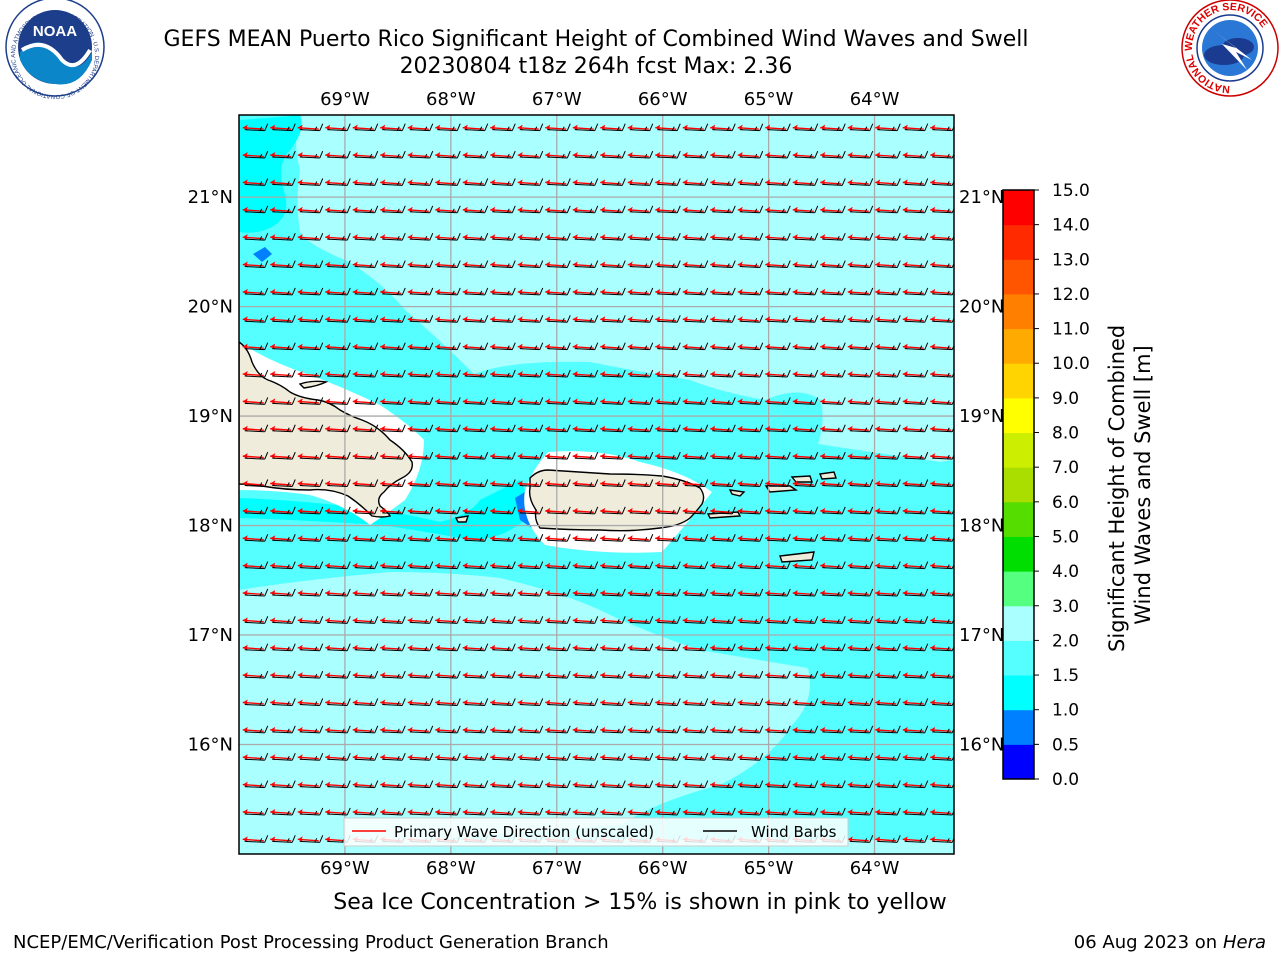 The image size is (1280, 960). I want to click on colorbar-tick-label: 12.0, so click(1071, 295).